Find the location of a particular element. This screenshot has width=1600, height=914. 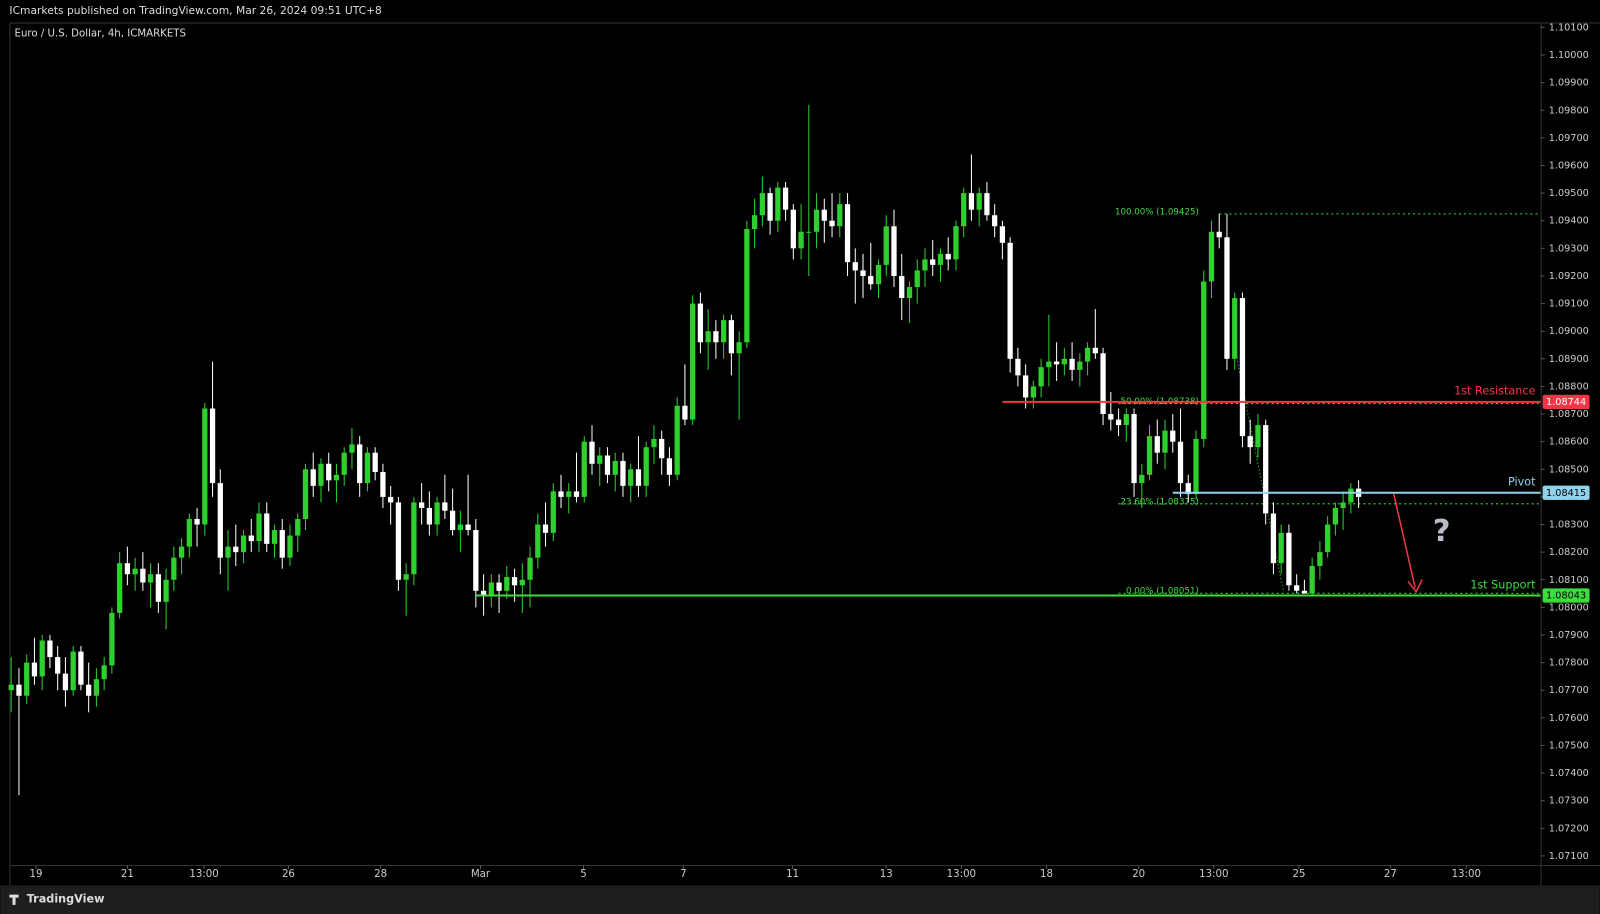

x-tick-label: 7 is located at coordinates (683, 874).